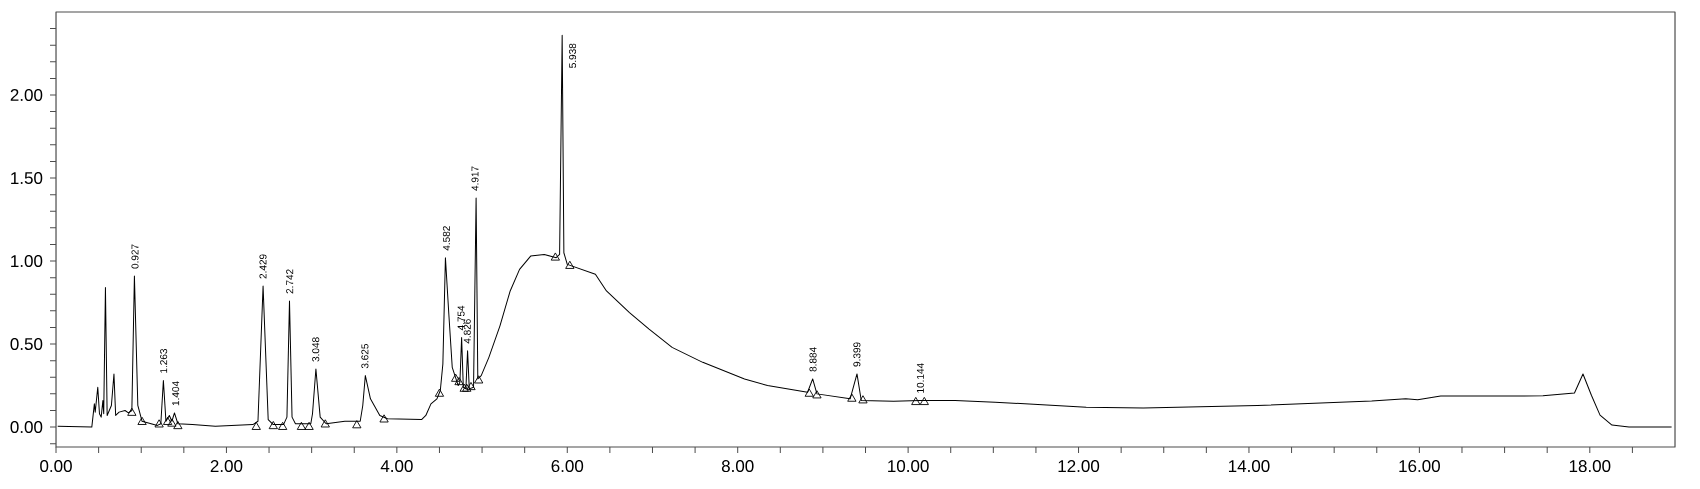  What do you see at coordinates (567, 466) in the screenshot?
I see `x-tick-label: 6.00` at bounding box center [567, 466].